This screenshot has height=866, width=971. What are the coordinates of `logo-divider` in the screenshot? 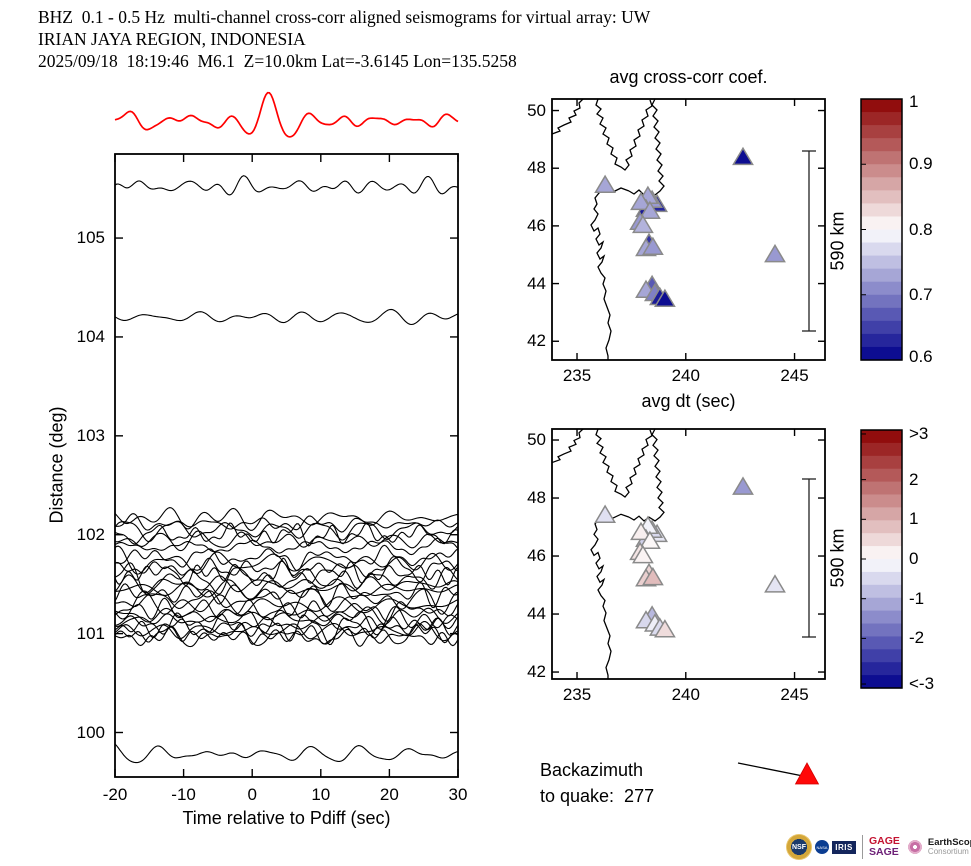 It's located at (862, 847).